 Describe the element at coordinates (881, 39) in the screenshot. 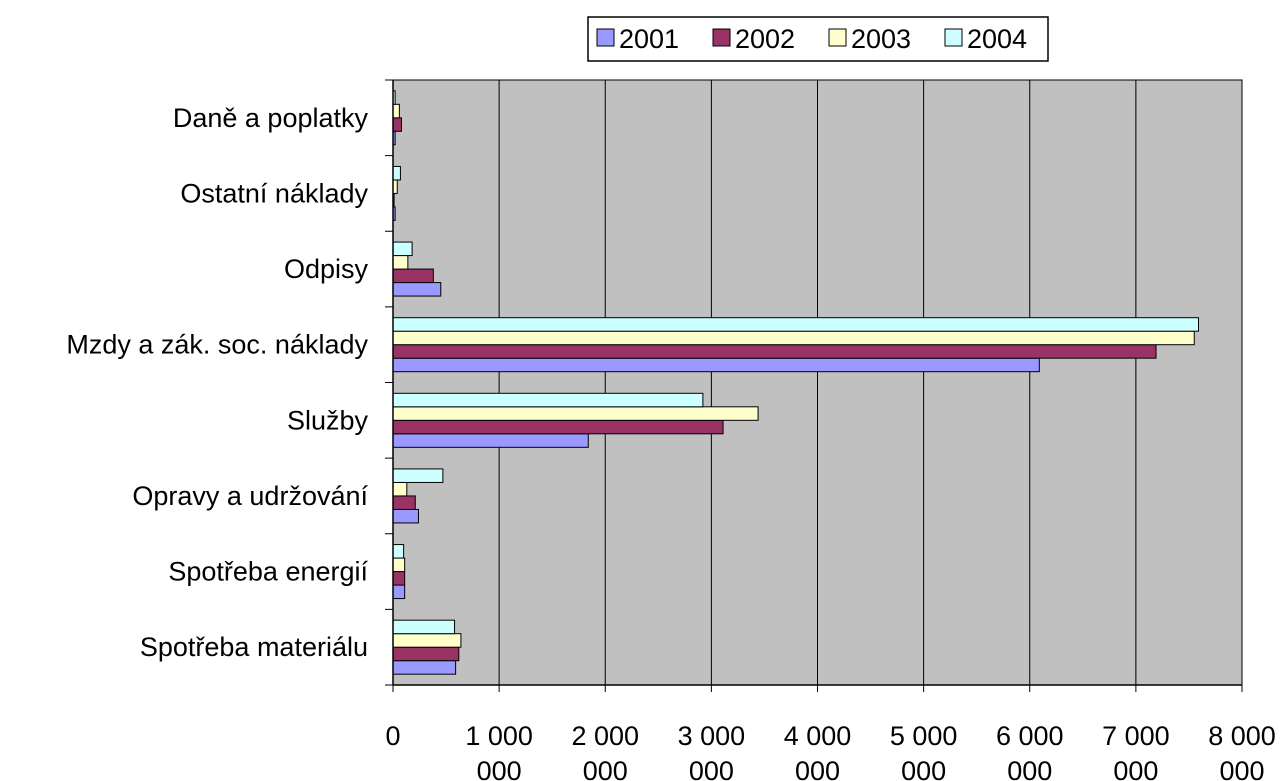

I see `legend-label-2003: 2003` at that location.